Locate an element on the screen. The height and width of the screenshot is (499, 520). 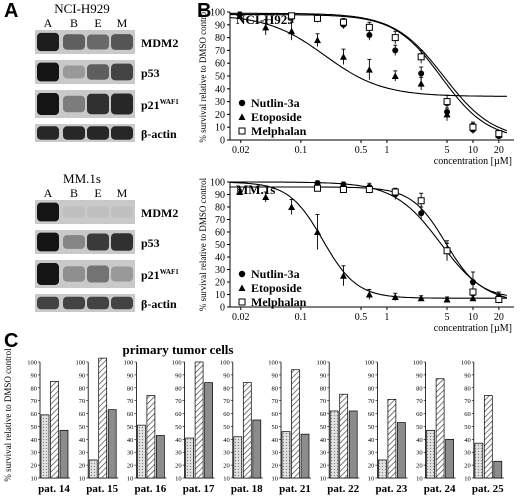
bar-pat-22-hatched is located at coordinates (344, 436).